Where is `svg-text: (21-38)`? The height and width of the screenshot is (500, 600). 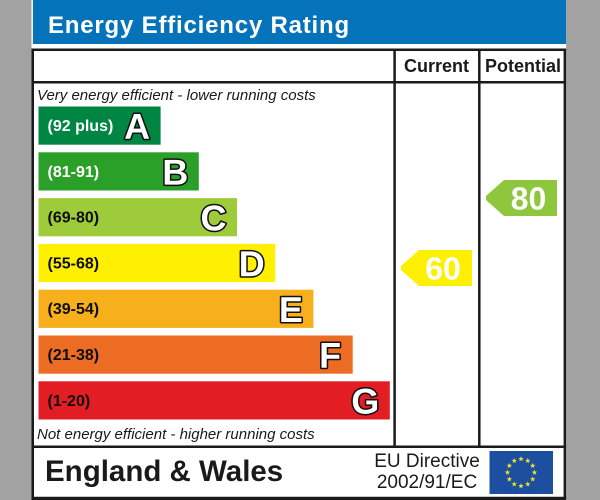
svg-text: (21-38) is located at coordinates (74, 355).